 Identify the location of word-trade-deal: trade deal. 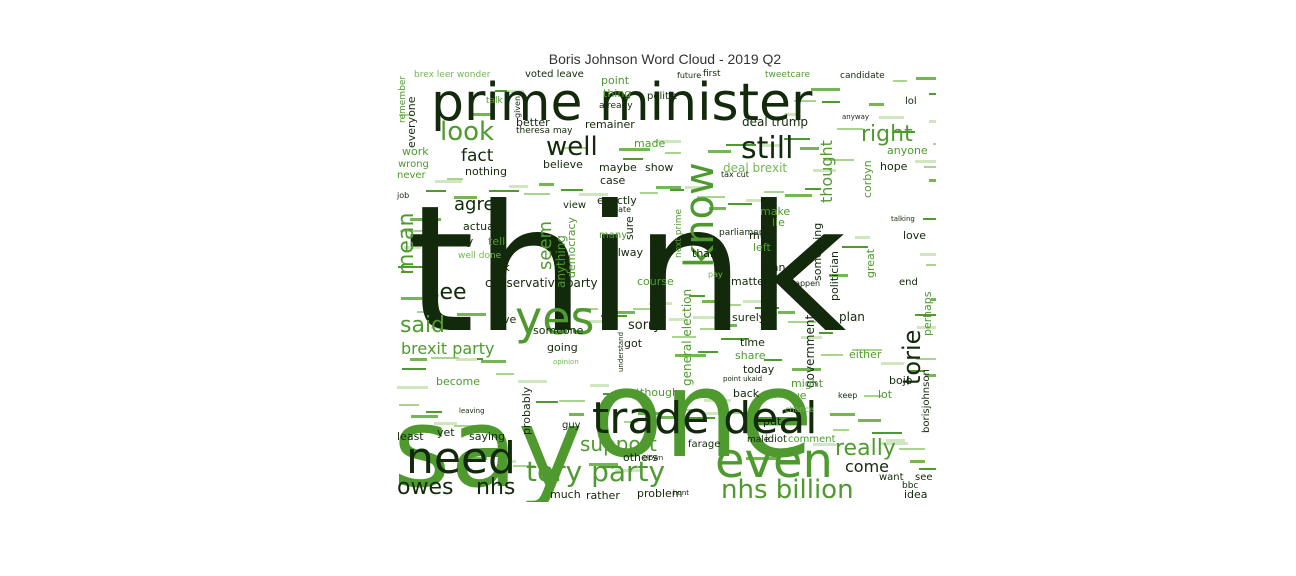
(704, 418).